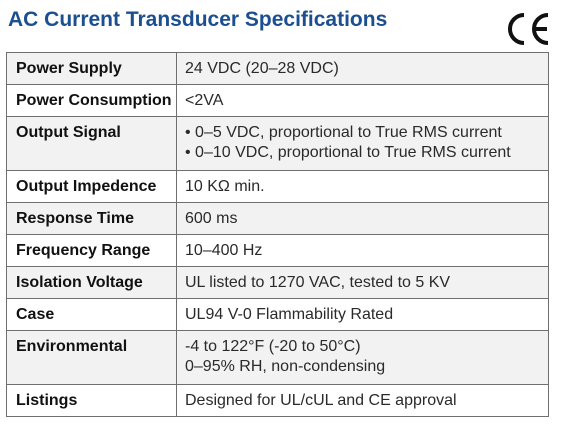 Image resolution: width=570 pixels, height=429 pixels. What do you see at coordinates (224, 250) in the screenshot?
I see `spec-value-line: 10–400 Hz` at bounding box center [224, 250].